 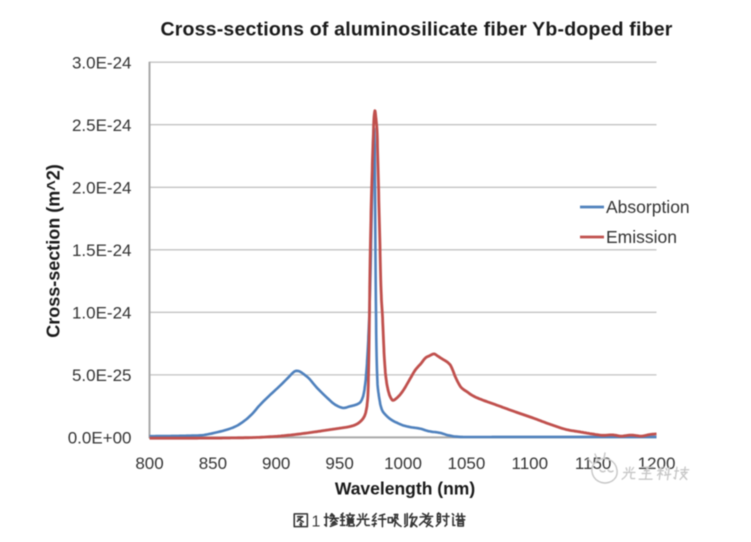 I want to click on svg-text: 850, so click(x=213, y=463).